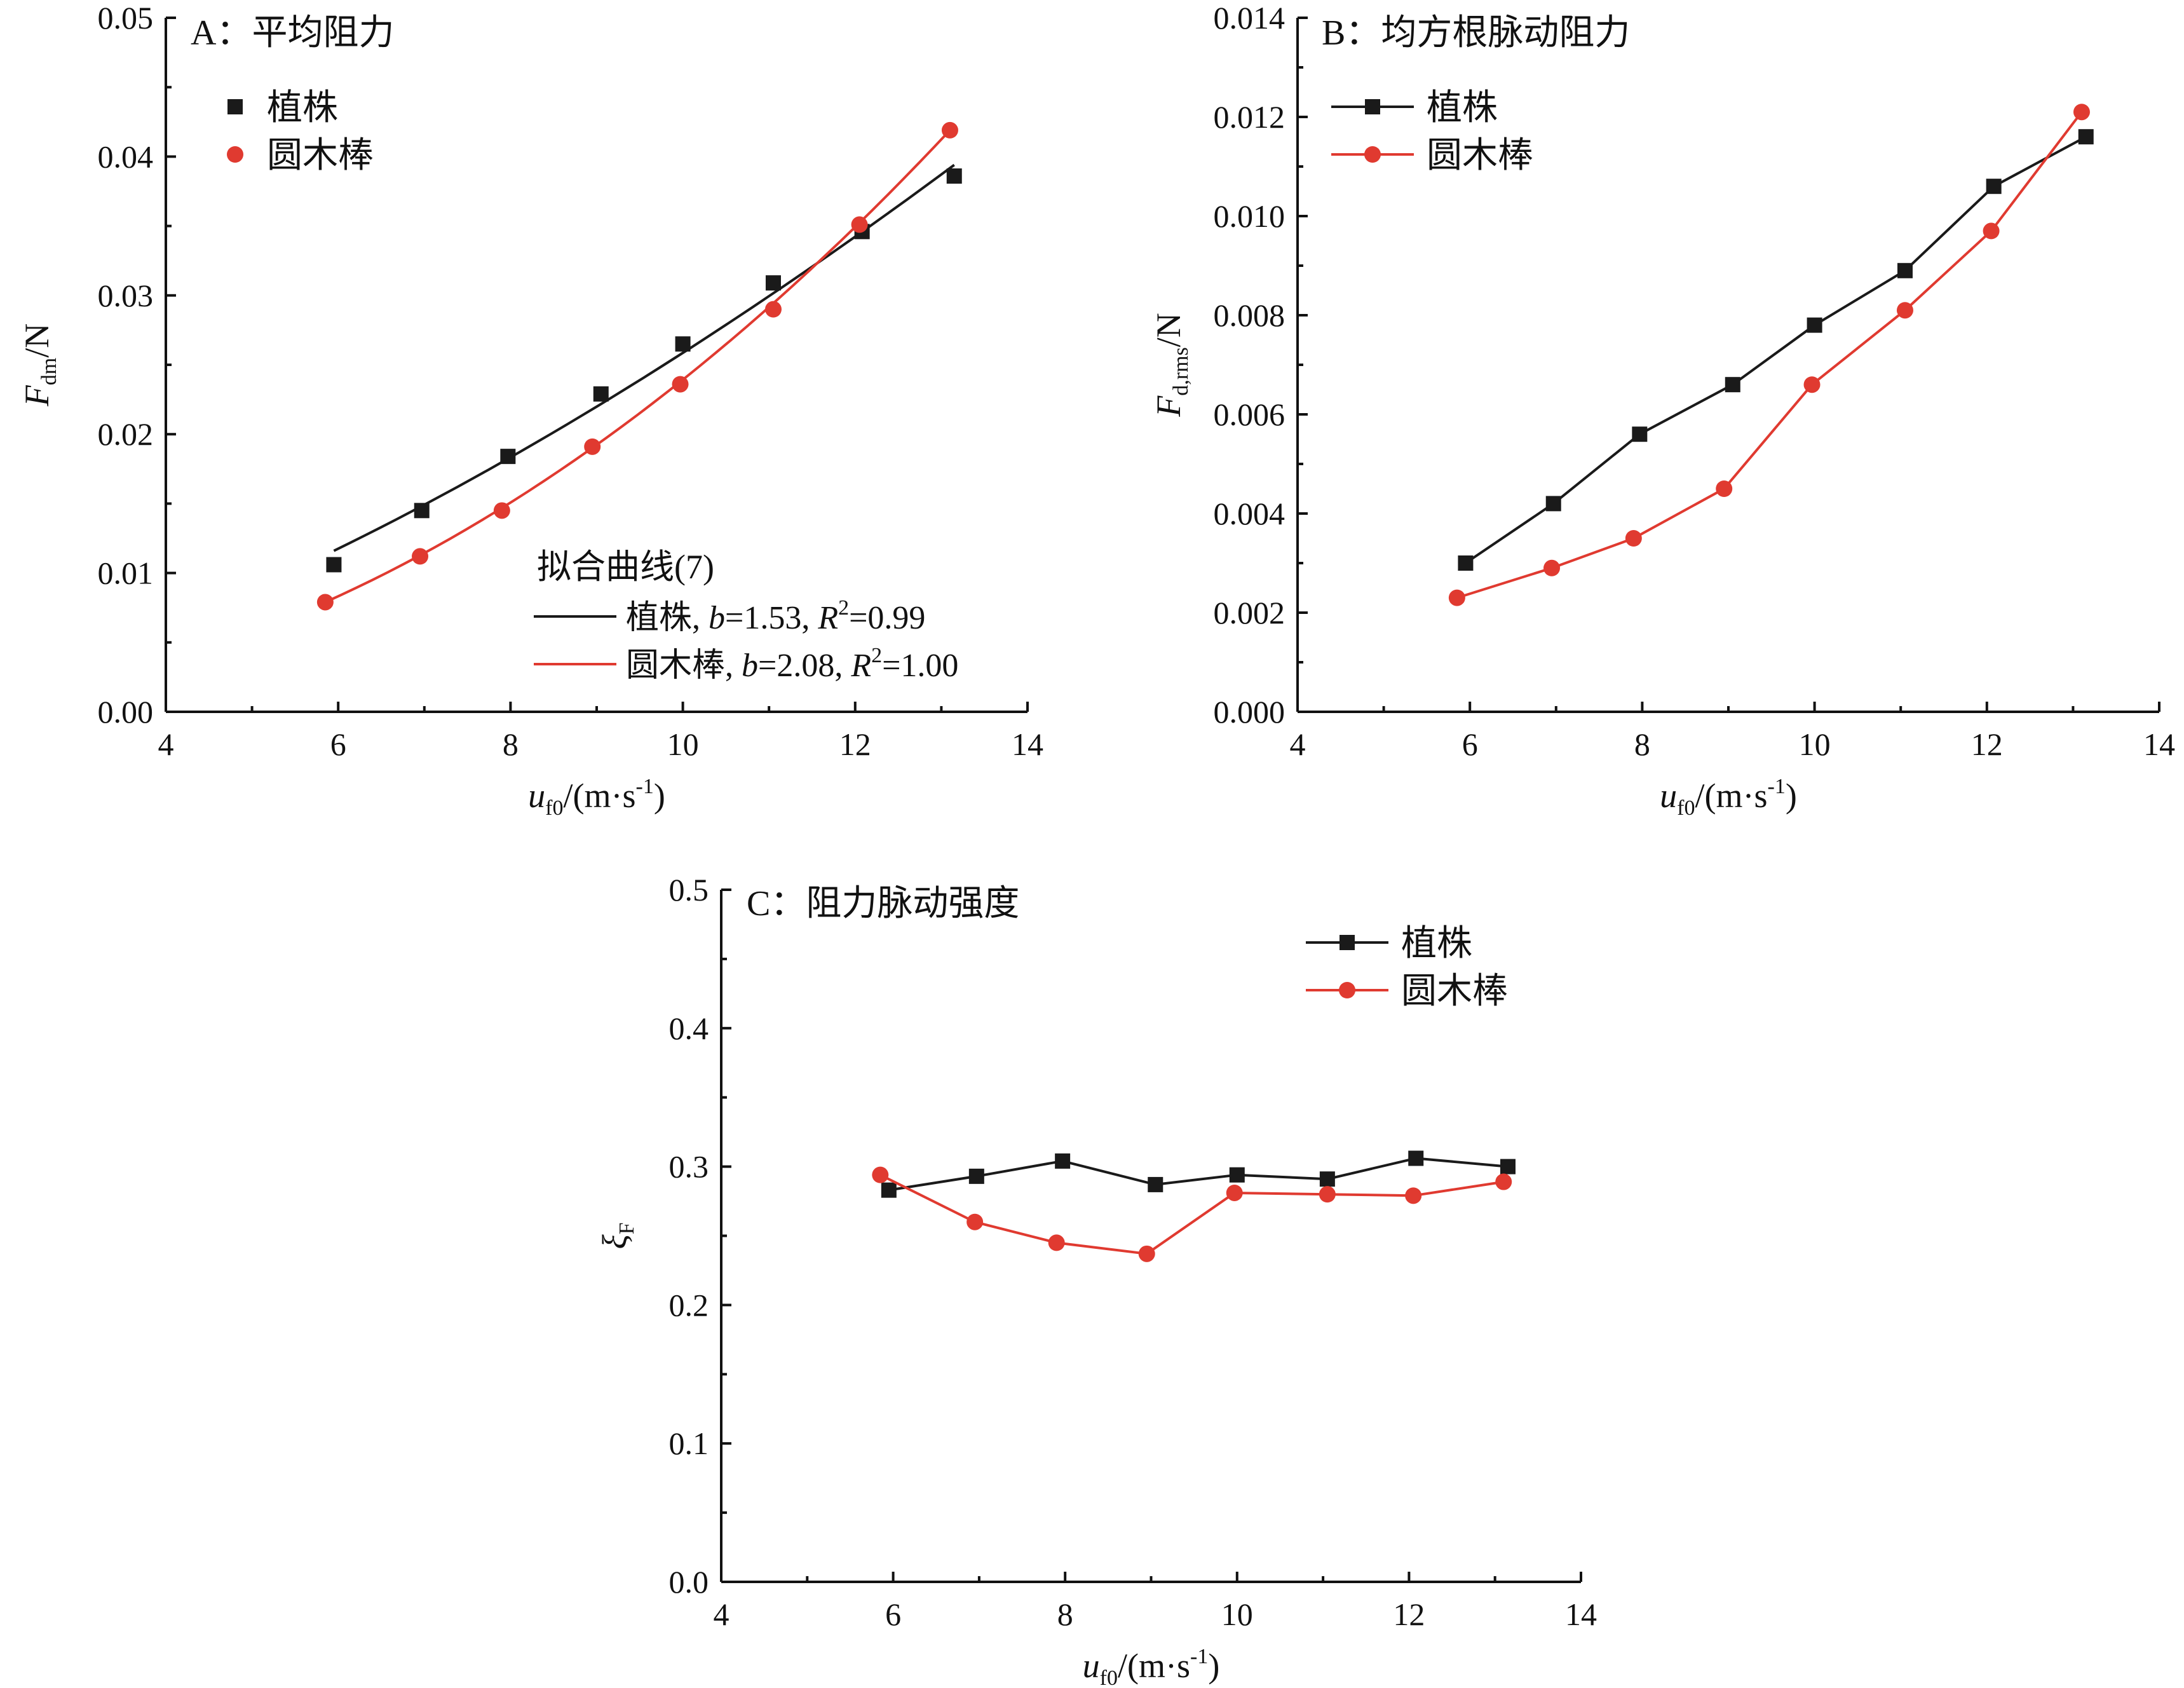 The image size is (2184, 1688). Describe the element at coordinates (2159, 744) in the screenshot. I see `x-tick-label: 14` at that location.